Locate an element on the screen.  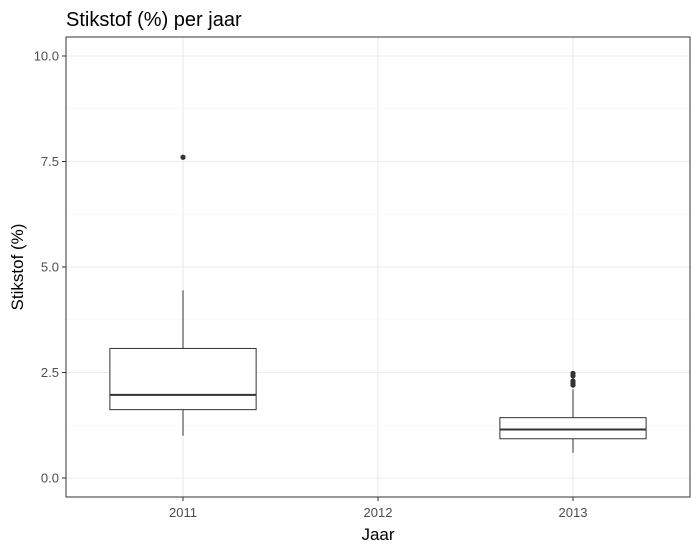
y-tick-label: 5.0 is located at coordinates (50, 267).